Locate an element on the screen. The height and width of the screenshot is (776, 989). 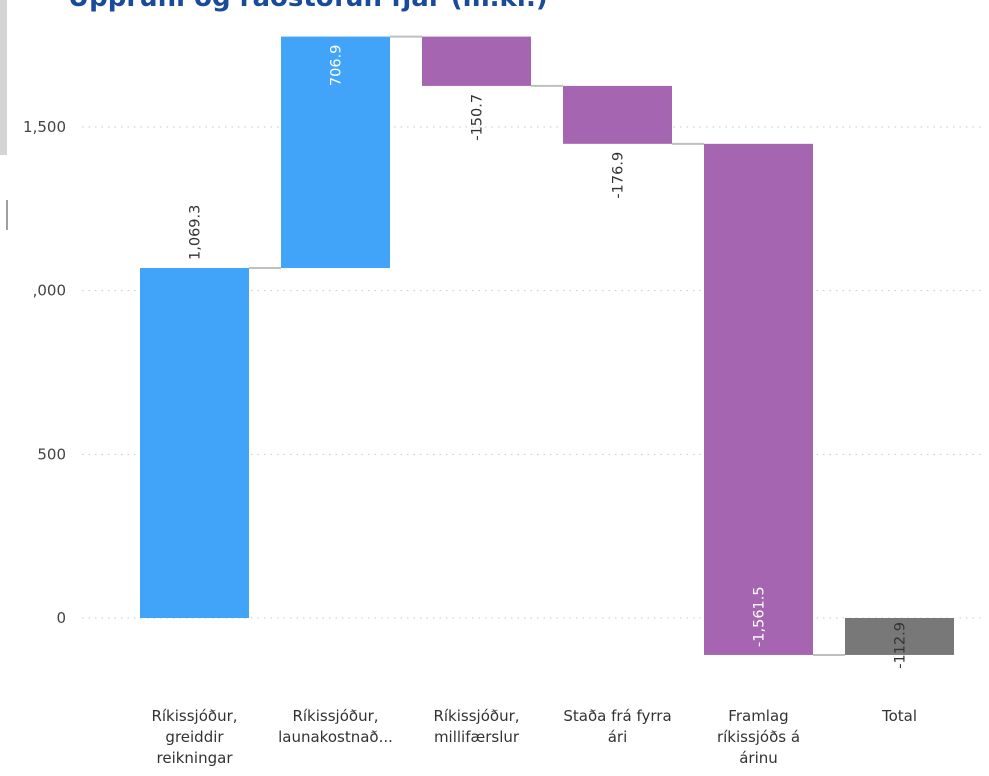
chart-title: Uppruni og ráðstöfun fjár (m.kr.) is located at coordinates (308, 6).